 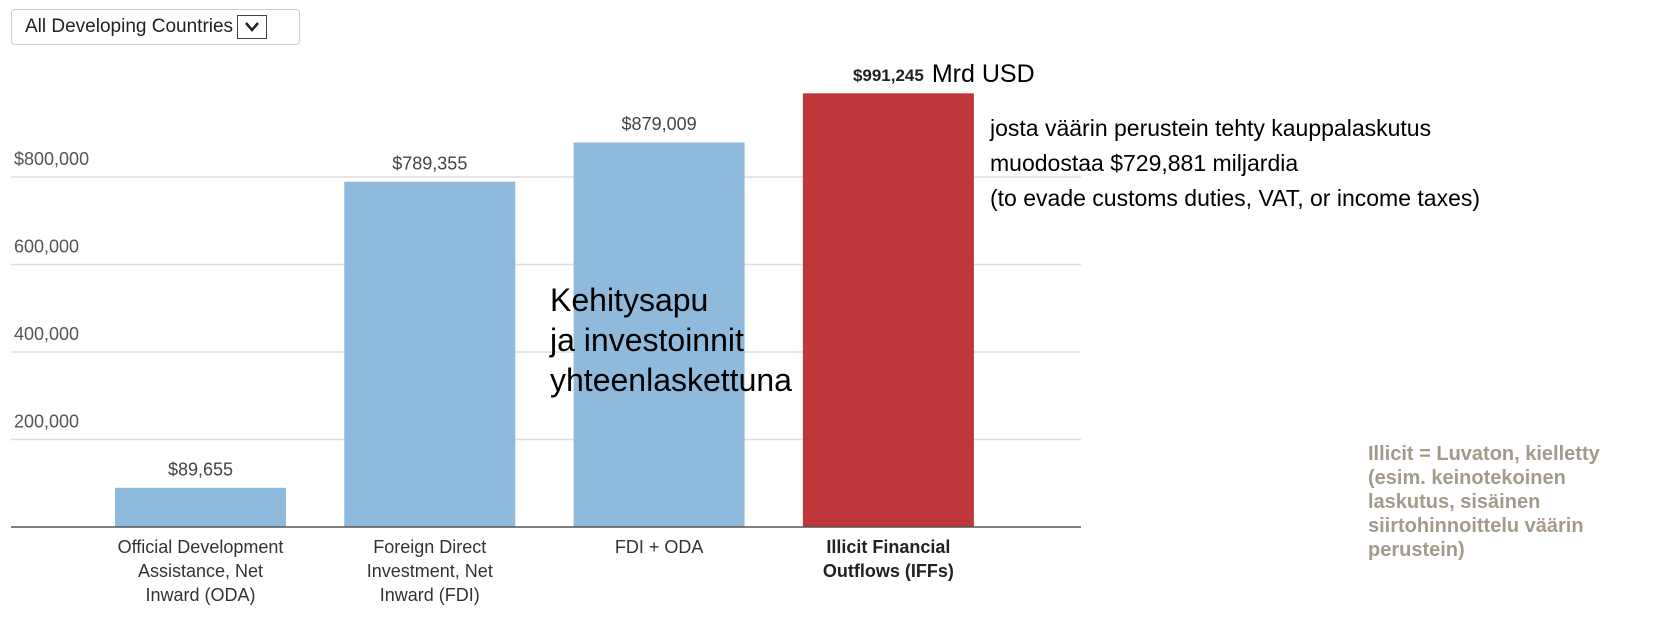 What do you see at coordinates (1144, 163) in the screenshot?
I see `annotation-line: muodostaa $729,881 miljardia` at bounding box center [1144, 163].